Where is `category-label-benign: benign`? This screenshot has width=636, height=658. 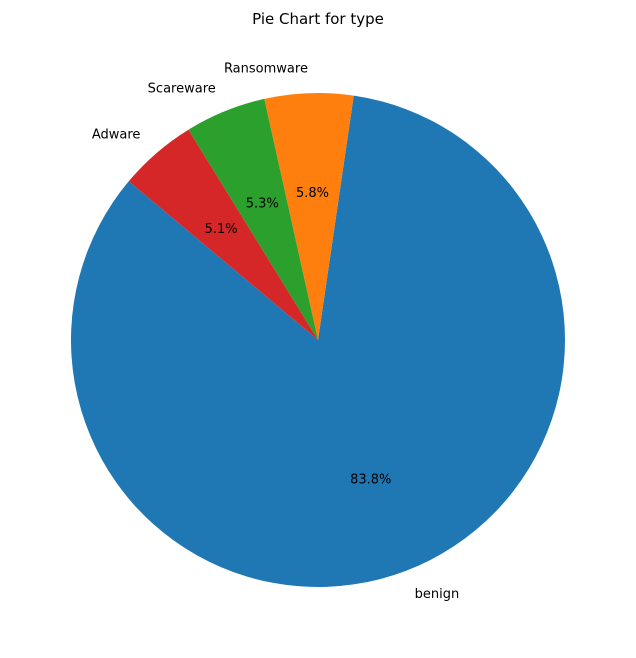
category-label-benign: benign is located at coordinates (437, 594).